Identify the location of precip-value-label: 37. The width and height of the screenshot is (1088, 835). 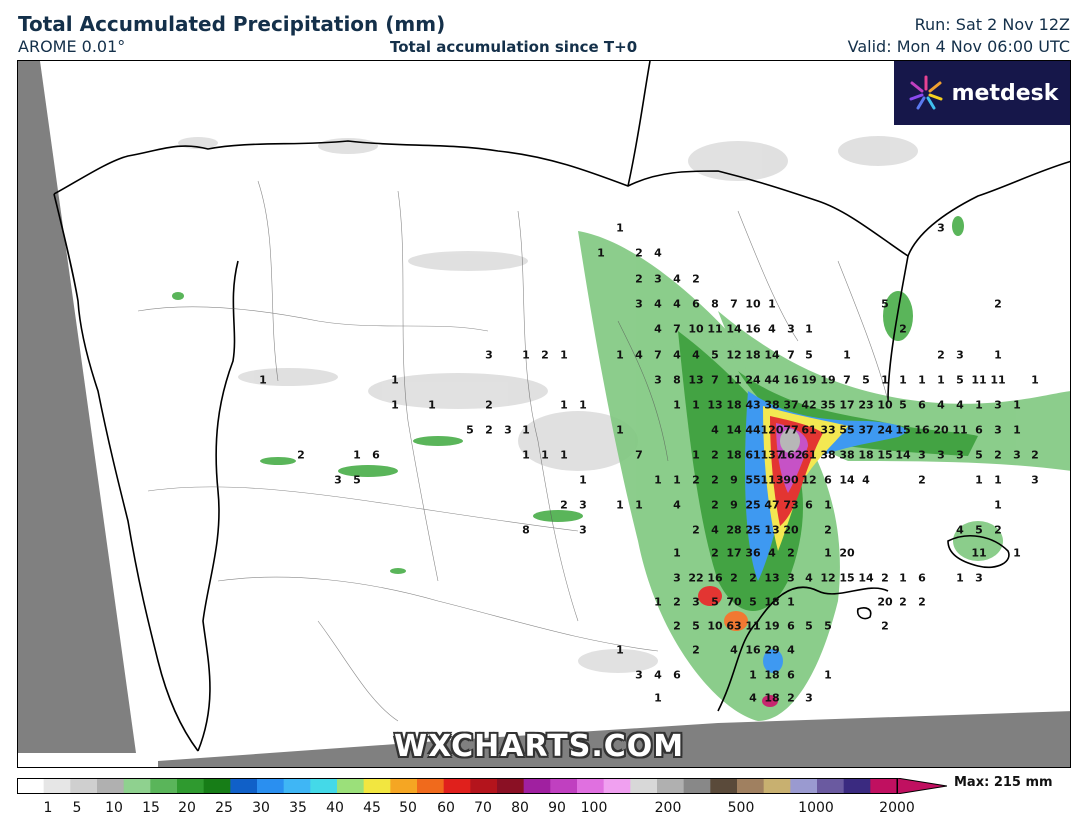
(791, 405).